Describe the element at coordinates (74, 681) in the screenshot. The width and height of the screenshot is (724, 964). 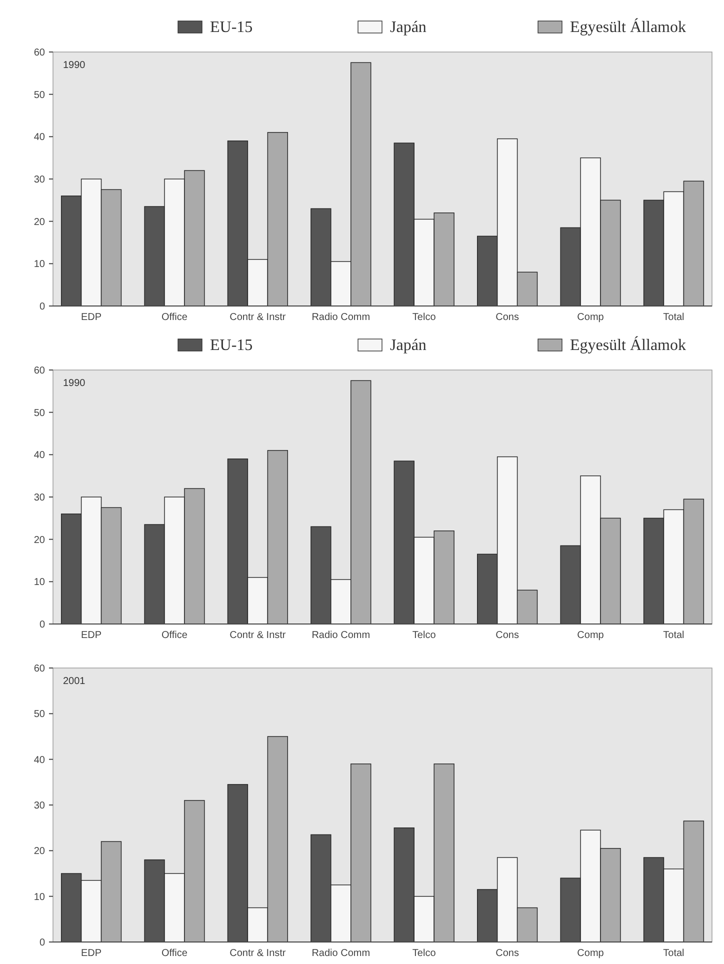
I see `text: 2001` at that location.